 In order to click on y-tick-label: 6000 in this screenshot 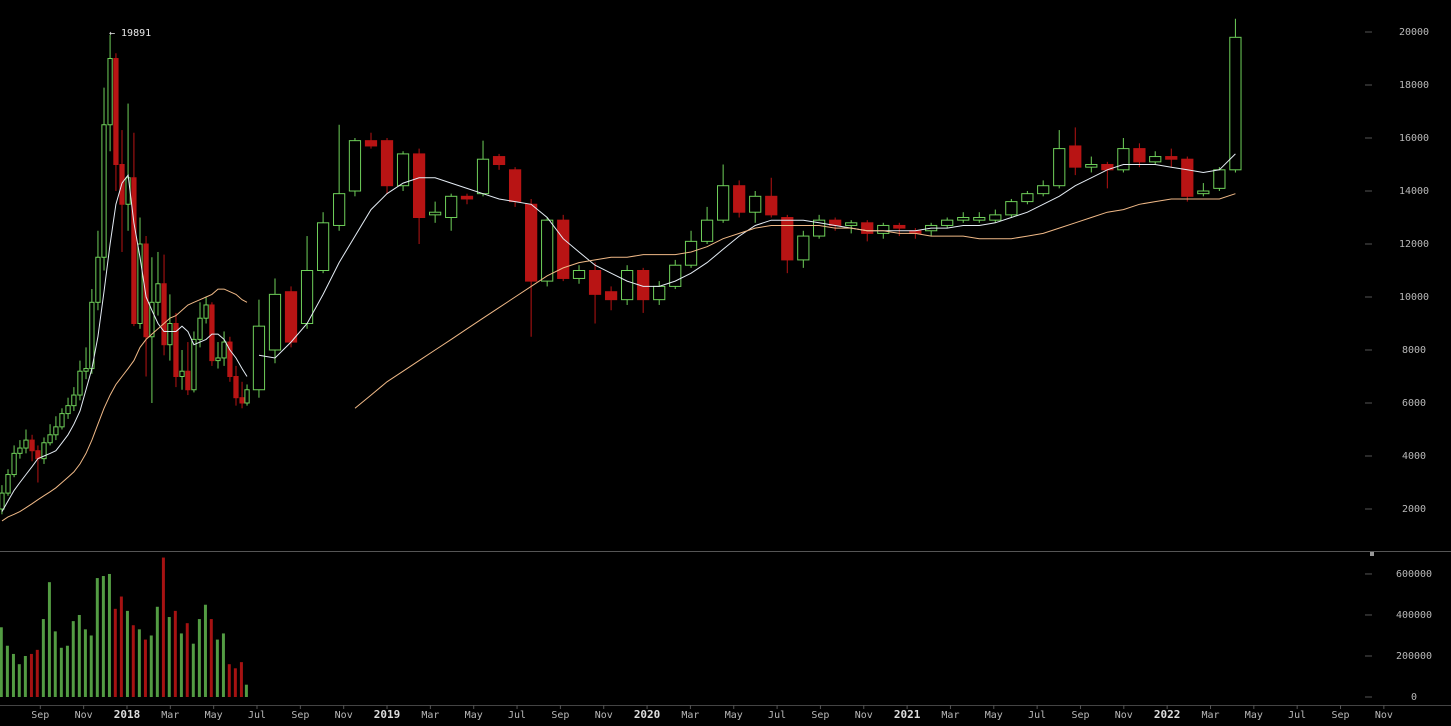, I will do `click(1414, 403)`.